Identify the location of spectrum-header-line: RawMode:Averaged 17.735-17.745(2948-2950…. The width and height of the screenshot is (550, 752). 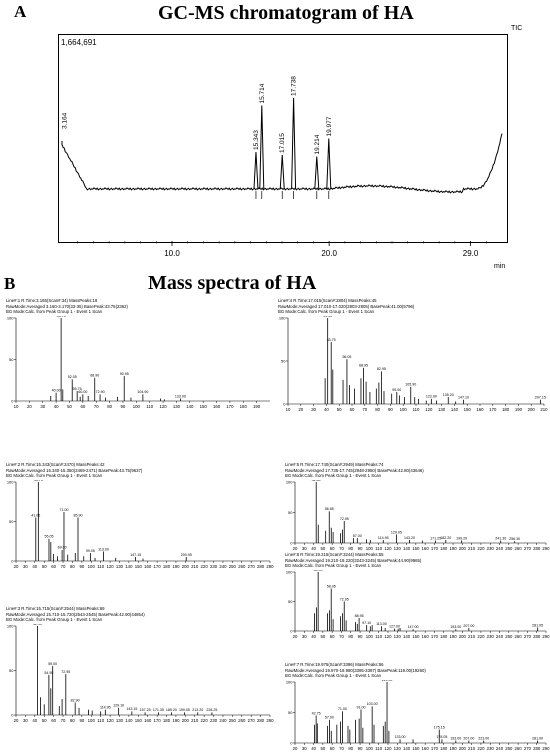
(354, 470).